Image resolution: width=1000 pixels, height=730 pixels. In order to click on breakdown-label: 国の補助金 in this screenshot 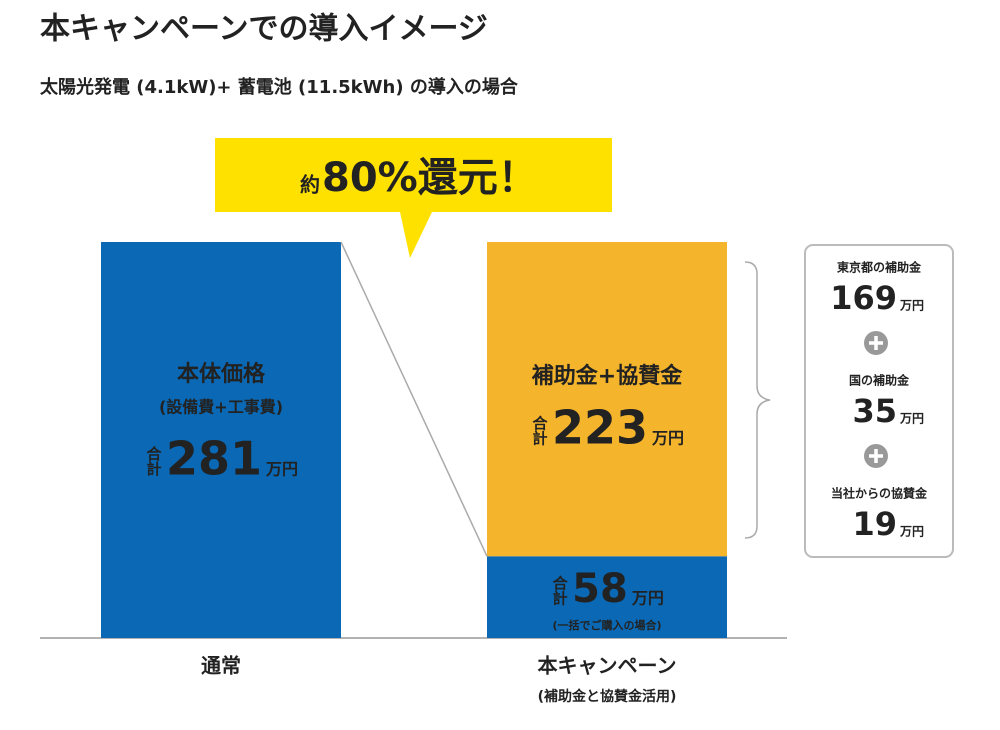, I will do `click(879, 380)`.